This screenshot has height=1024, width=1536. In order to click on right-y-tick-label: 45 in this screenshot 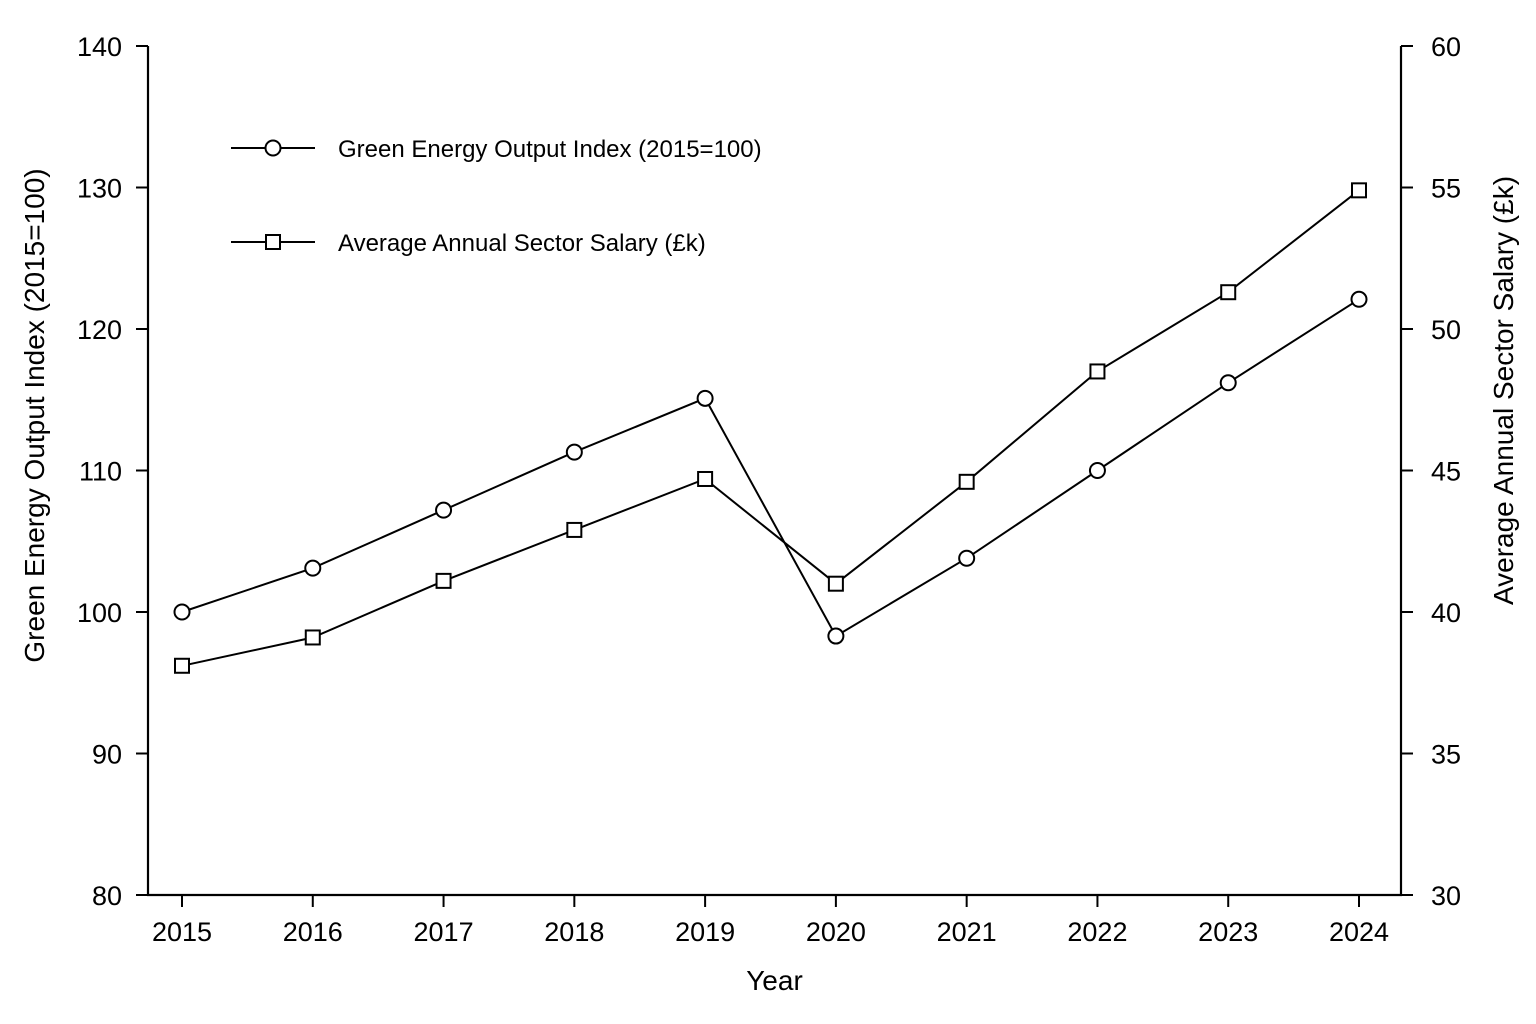, I will do `click(1446, 472)`.